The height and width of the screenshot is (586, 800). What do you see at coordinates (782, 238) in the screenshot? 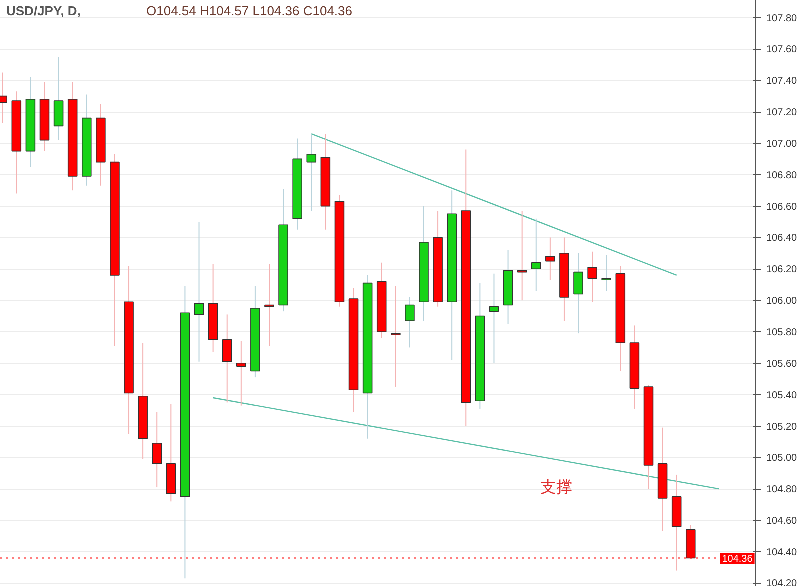
I see `y-tick-label: 106.40` at bounding box center [782, 238].